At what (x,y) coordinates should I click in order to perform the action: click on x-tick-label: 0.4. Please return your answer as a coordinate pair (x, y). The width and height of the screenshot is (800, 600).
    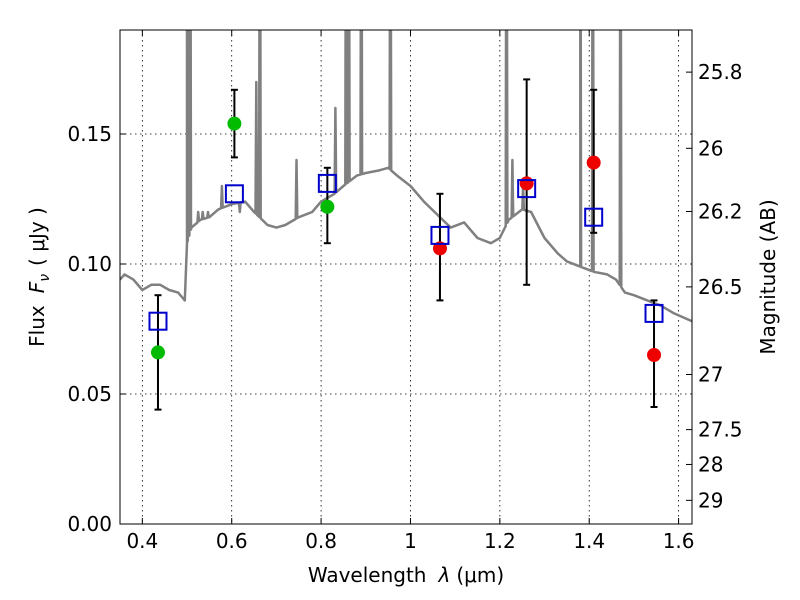
    Looking at the image, I should click on (142, 541).